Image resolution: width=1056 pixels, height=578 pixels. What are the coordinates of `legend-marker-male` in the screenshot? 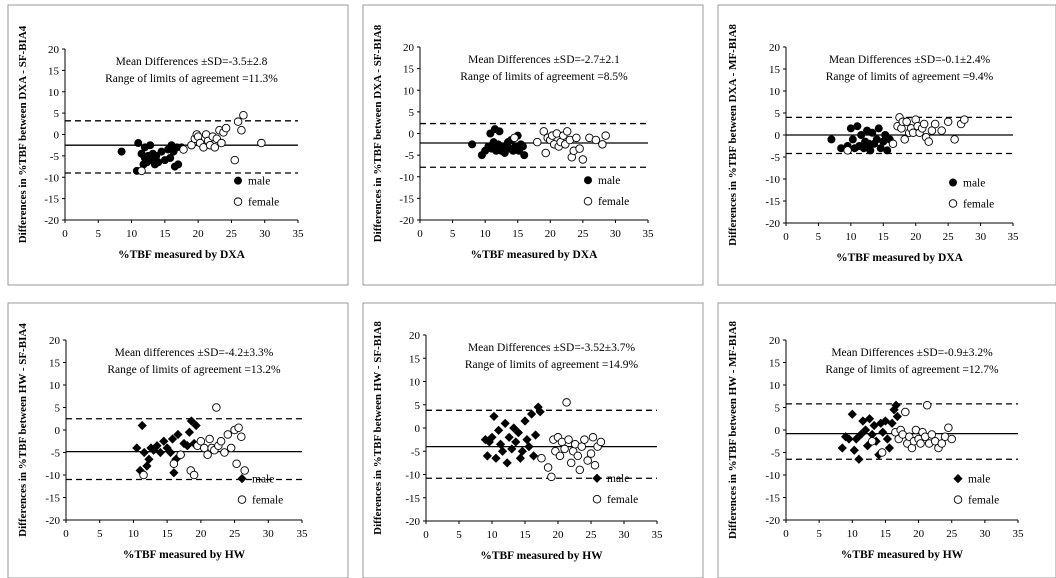 It's located at (953, 182).